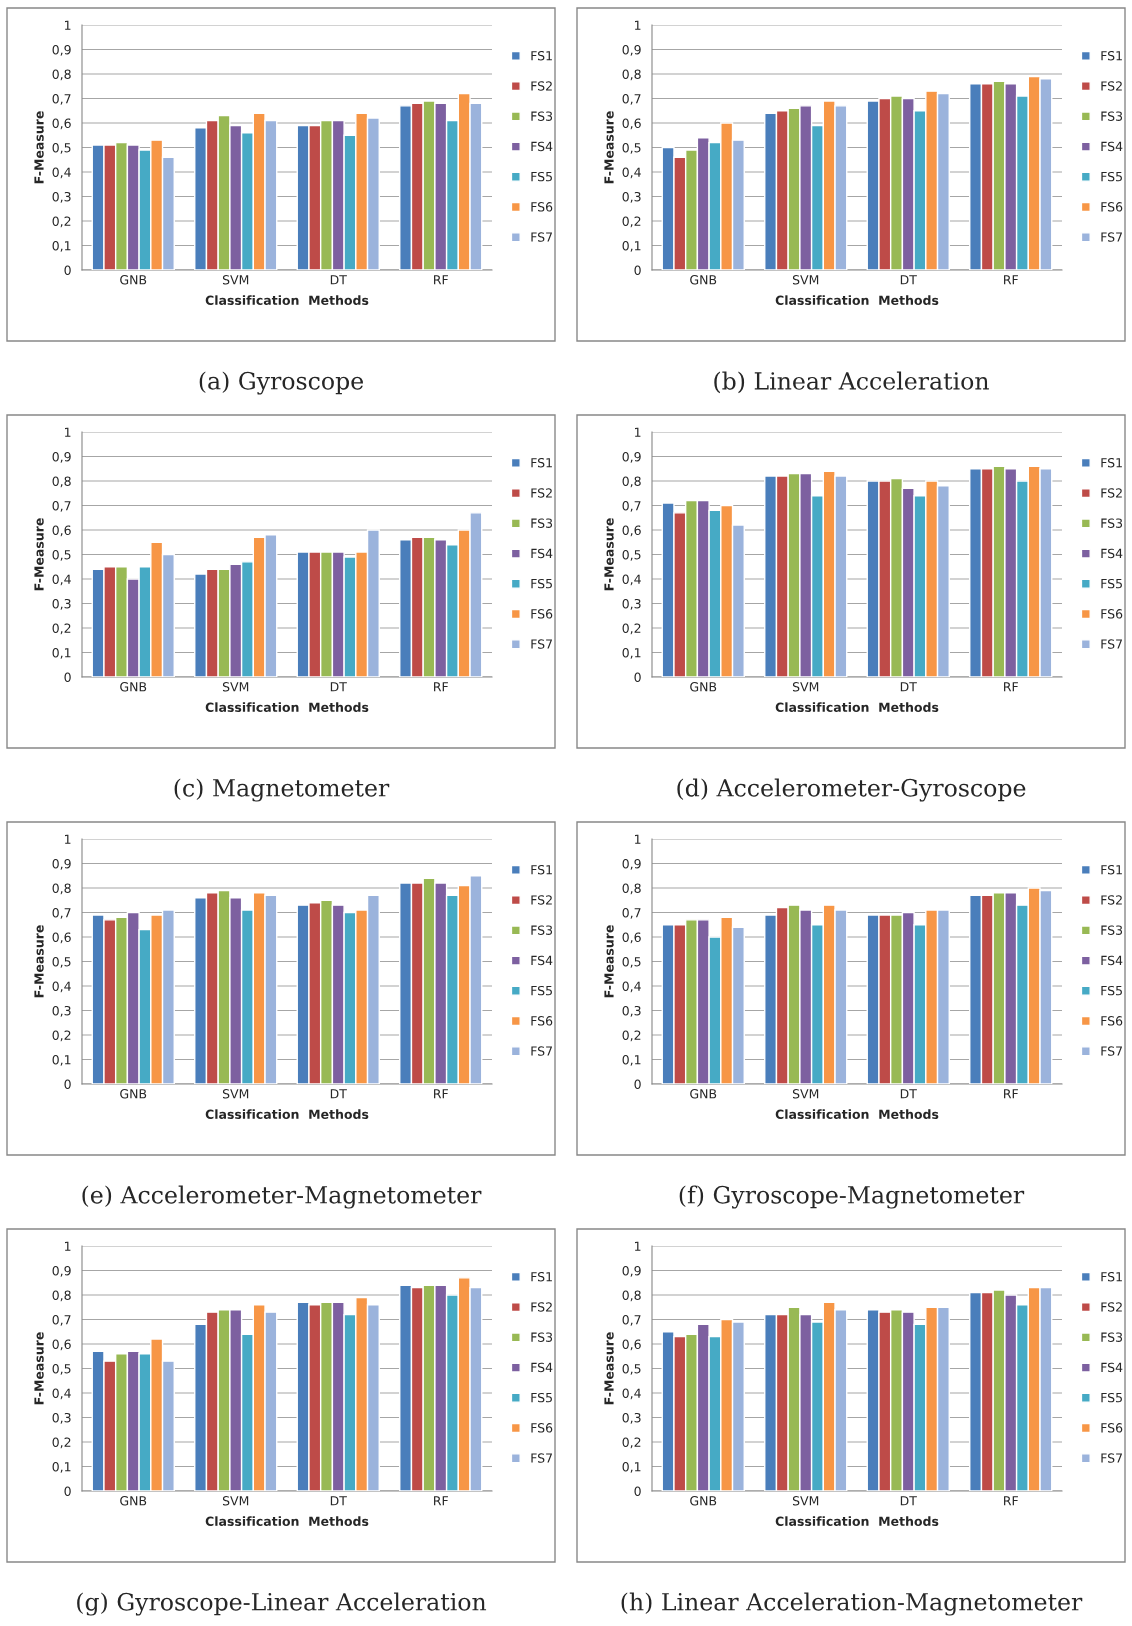 The image size is (1132, 1626). I want to click on text: (b) Linear Acceleration, so click(851, 382).